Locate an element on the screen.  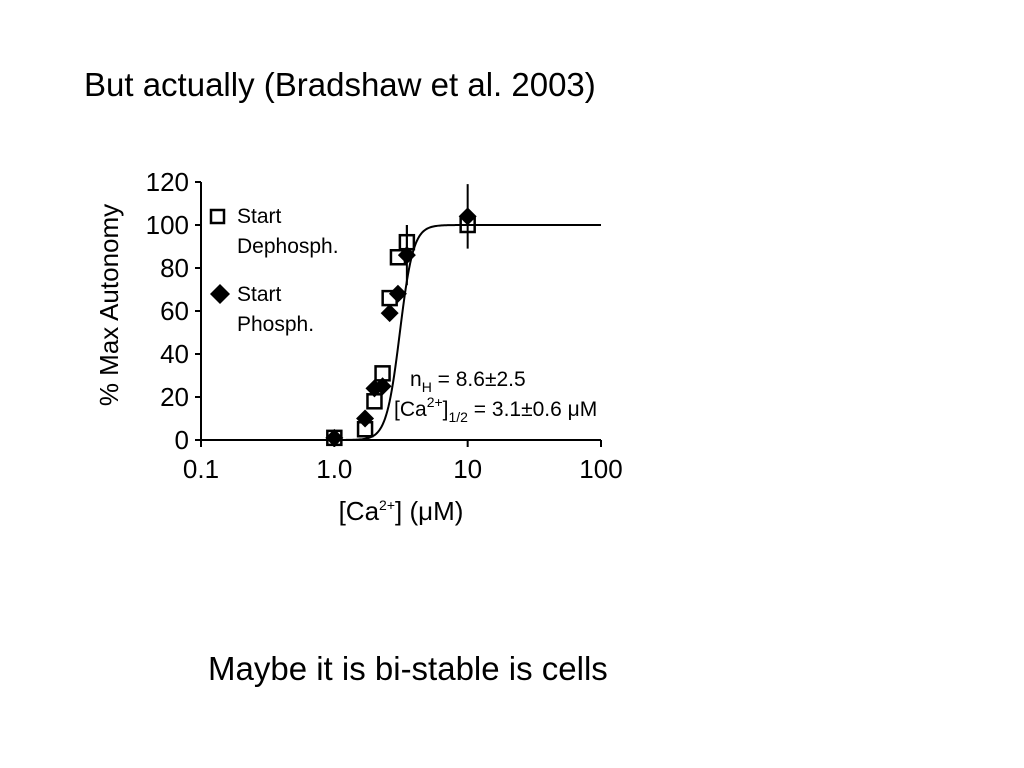
legend-filled-diamond-marker is located at coordinates (220, 294).